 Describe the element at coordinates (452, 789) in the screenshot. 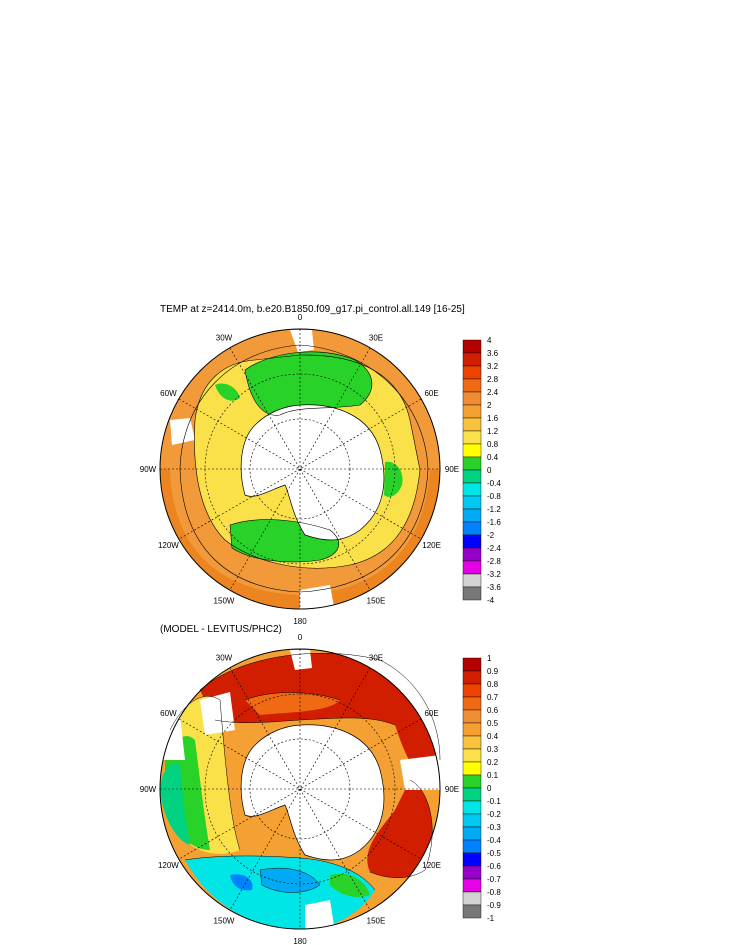

I see `longitude-label-90e: 90E` at that location.